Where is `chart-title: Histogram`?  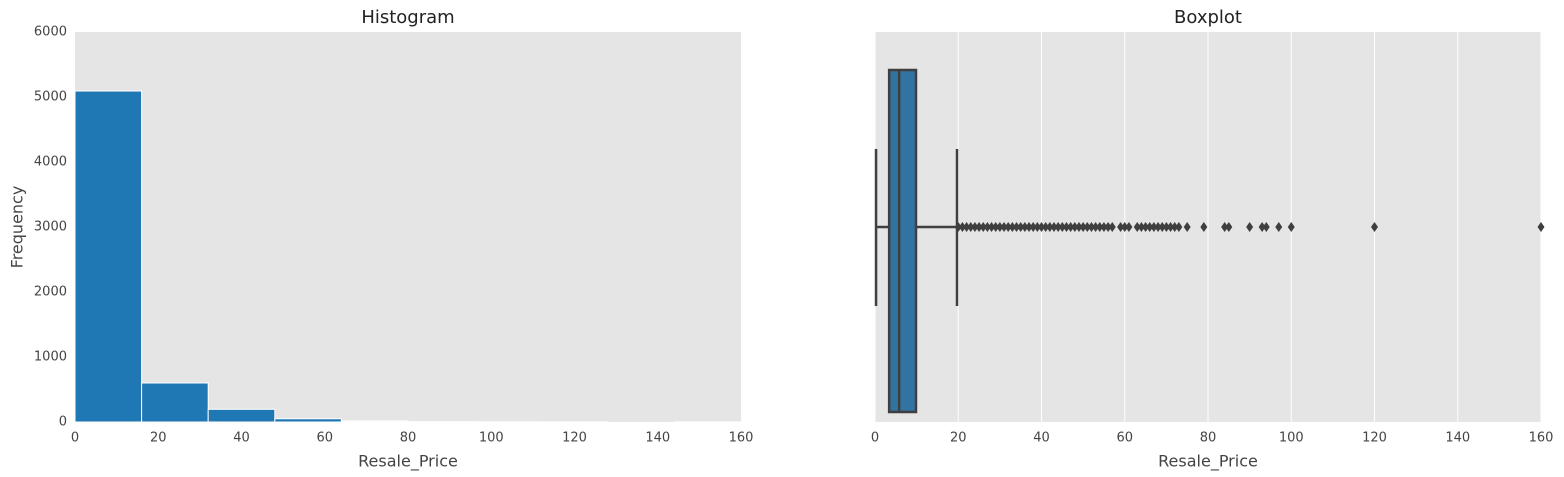
chart-title: Histogram is located at coordinates (407, 17).